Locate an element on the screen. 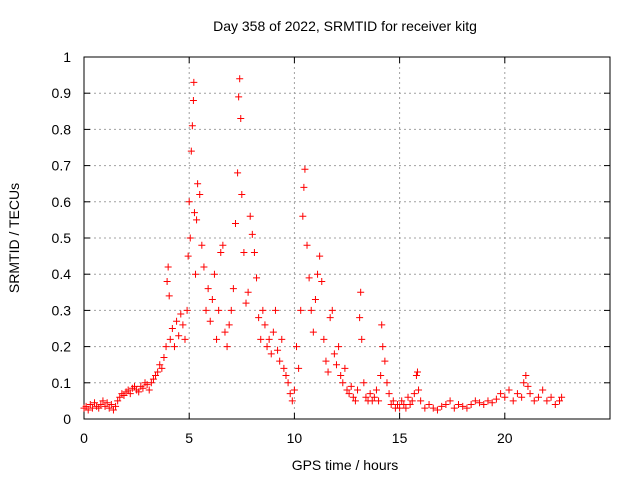 This screenshot has width=640, height=480. y-tick-label: 0.1 is located at coordinates (62, 383).